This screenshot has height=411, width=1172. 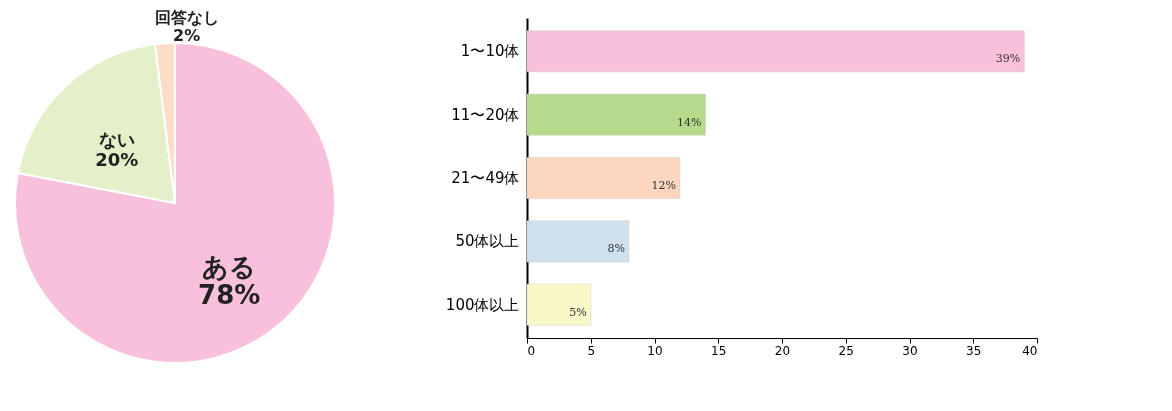 I want to click on data-label: 78%, so click(x=229, y=295).